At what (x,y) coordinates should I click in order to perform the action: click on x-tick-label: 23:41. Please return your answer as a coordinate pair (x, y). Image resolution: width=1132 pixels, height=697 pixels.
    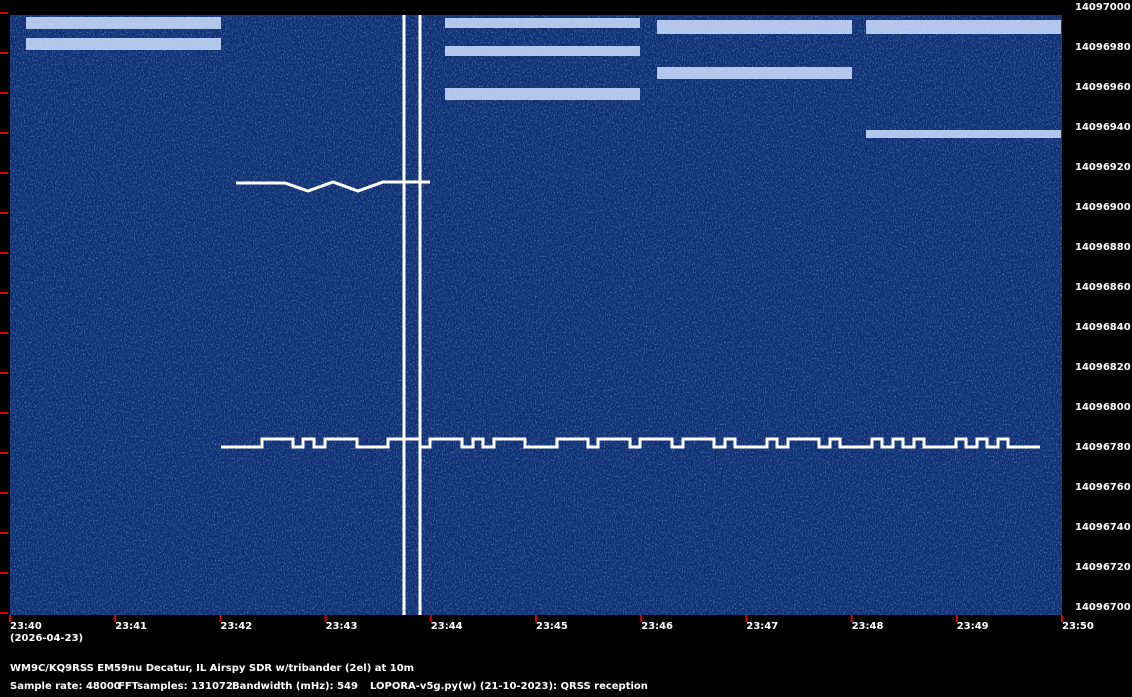
    Looking at the image, I should click on (131, 626).